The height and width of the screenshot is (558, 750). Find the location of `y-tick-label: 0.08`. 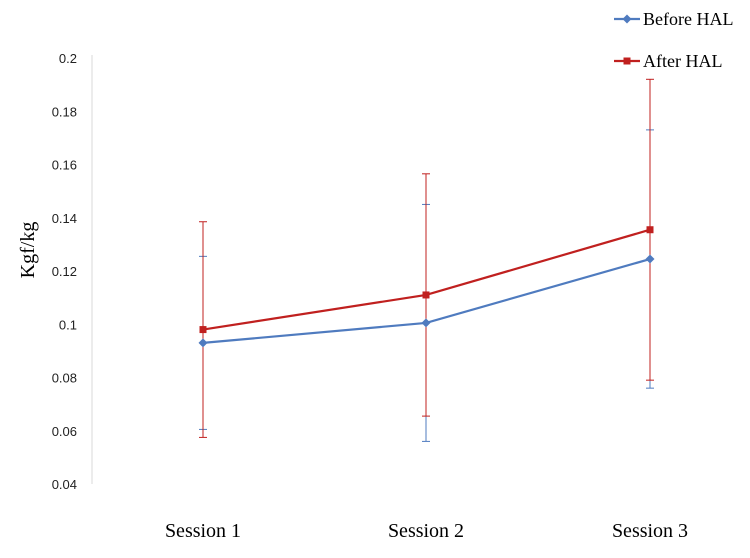

y-tick-label: 0.08 is located at coordinates (64, 378).